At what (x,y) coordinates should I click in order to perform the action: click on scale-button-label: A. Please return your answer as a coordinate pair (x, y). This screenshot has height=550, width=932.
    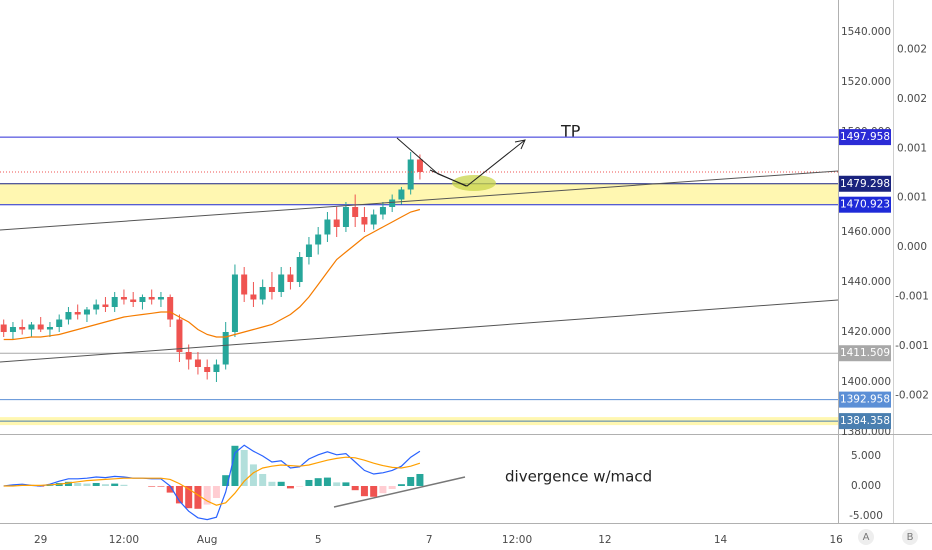
    Looking at the image, I should click on (866, 537).